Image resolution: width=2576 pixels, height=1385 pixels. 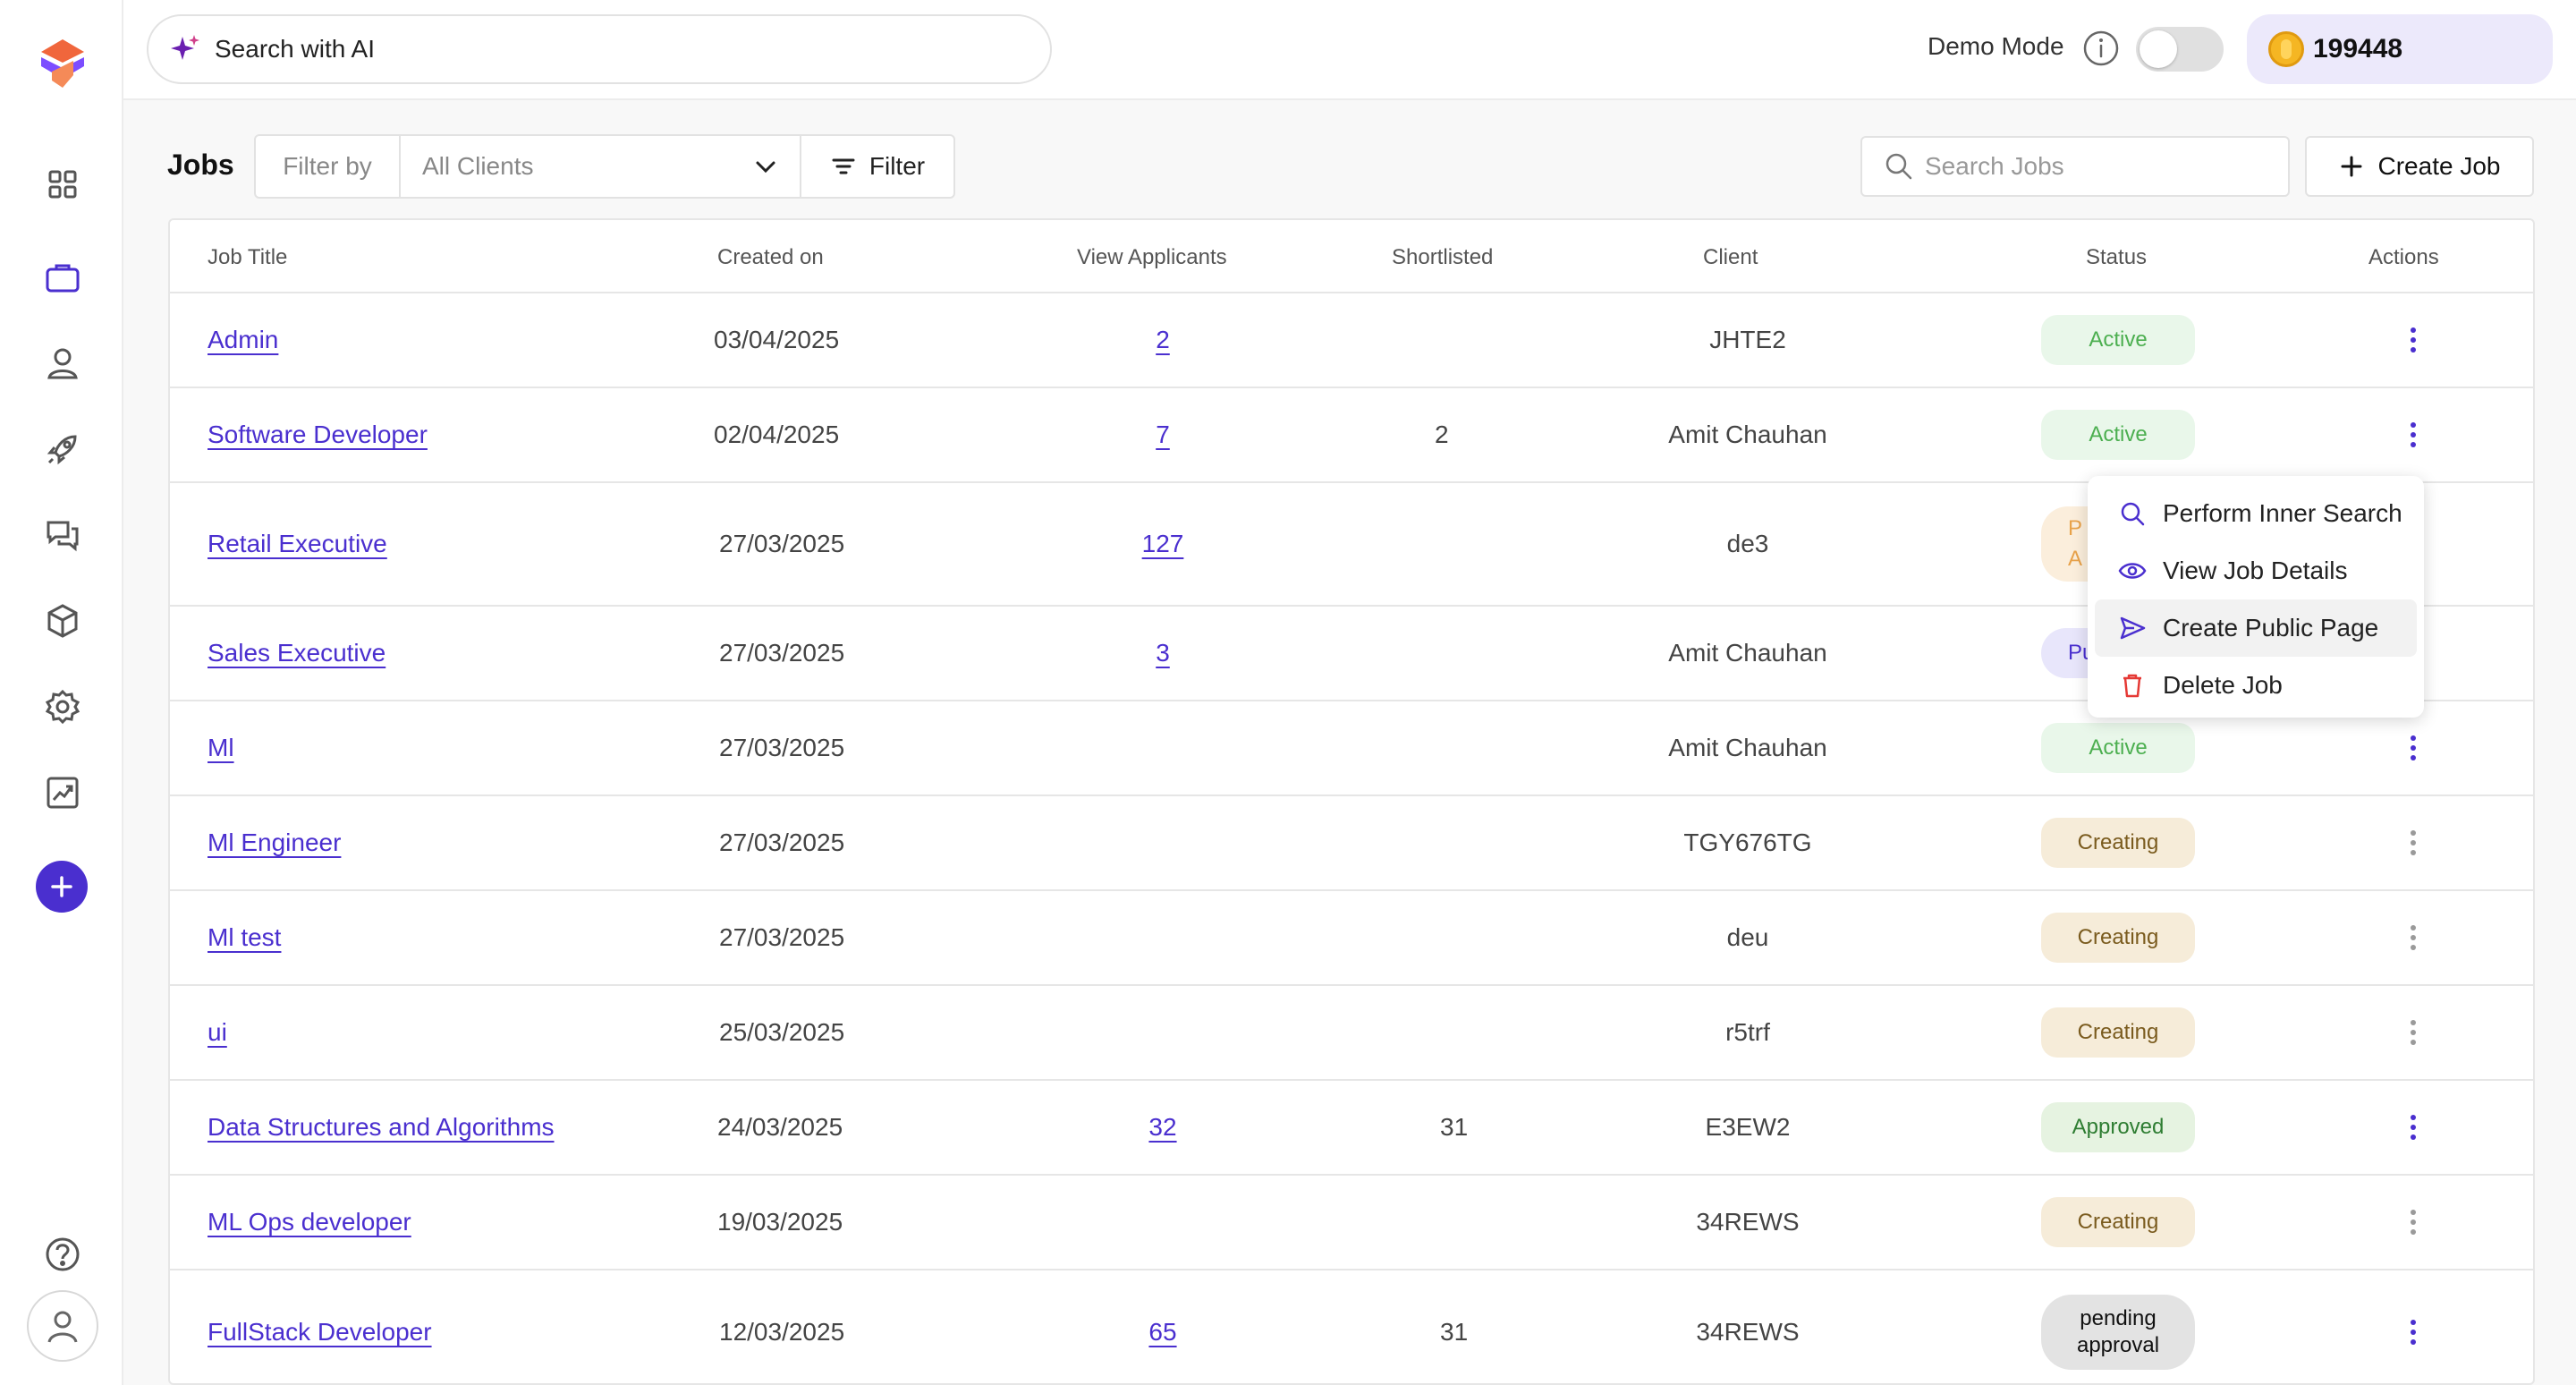 What do you see at coordinates (1351, 545) in the screenshot?
I see `table-row: Retail Executive 27/03/2025 127 de3 P A` at bounding box center [1351, 545].